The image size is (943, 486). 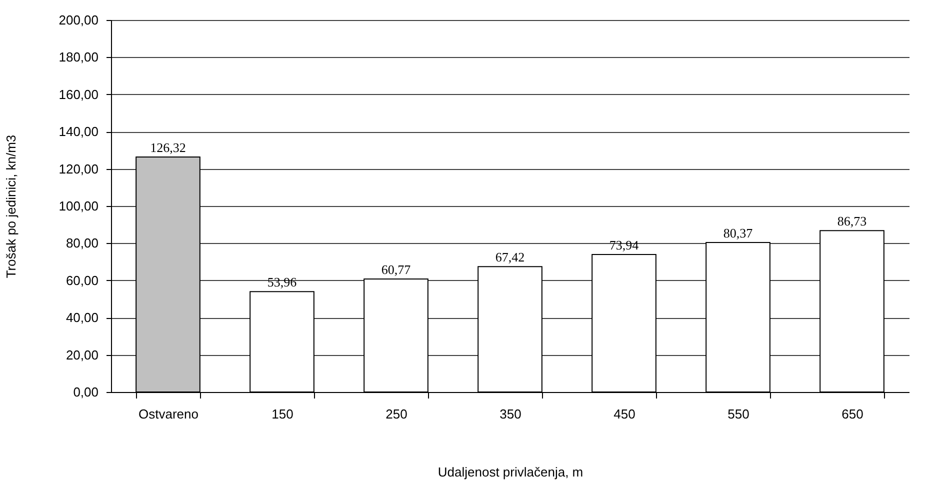 What do you see at coordinates (78, 57) in the screenshot?
I see `y-tick-label: 180,00` at bounding box center [78, 57].